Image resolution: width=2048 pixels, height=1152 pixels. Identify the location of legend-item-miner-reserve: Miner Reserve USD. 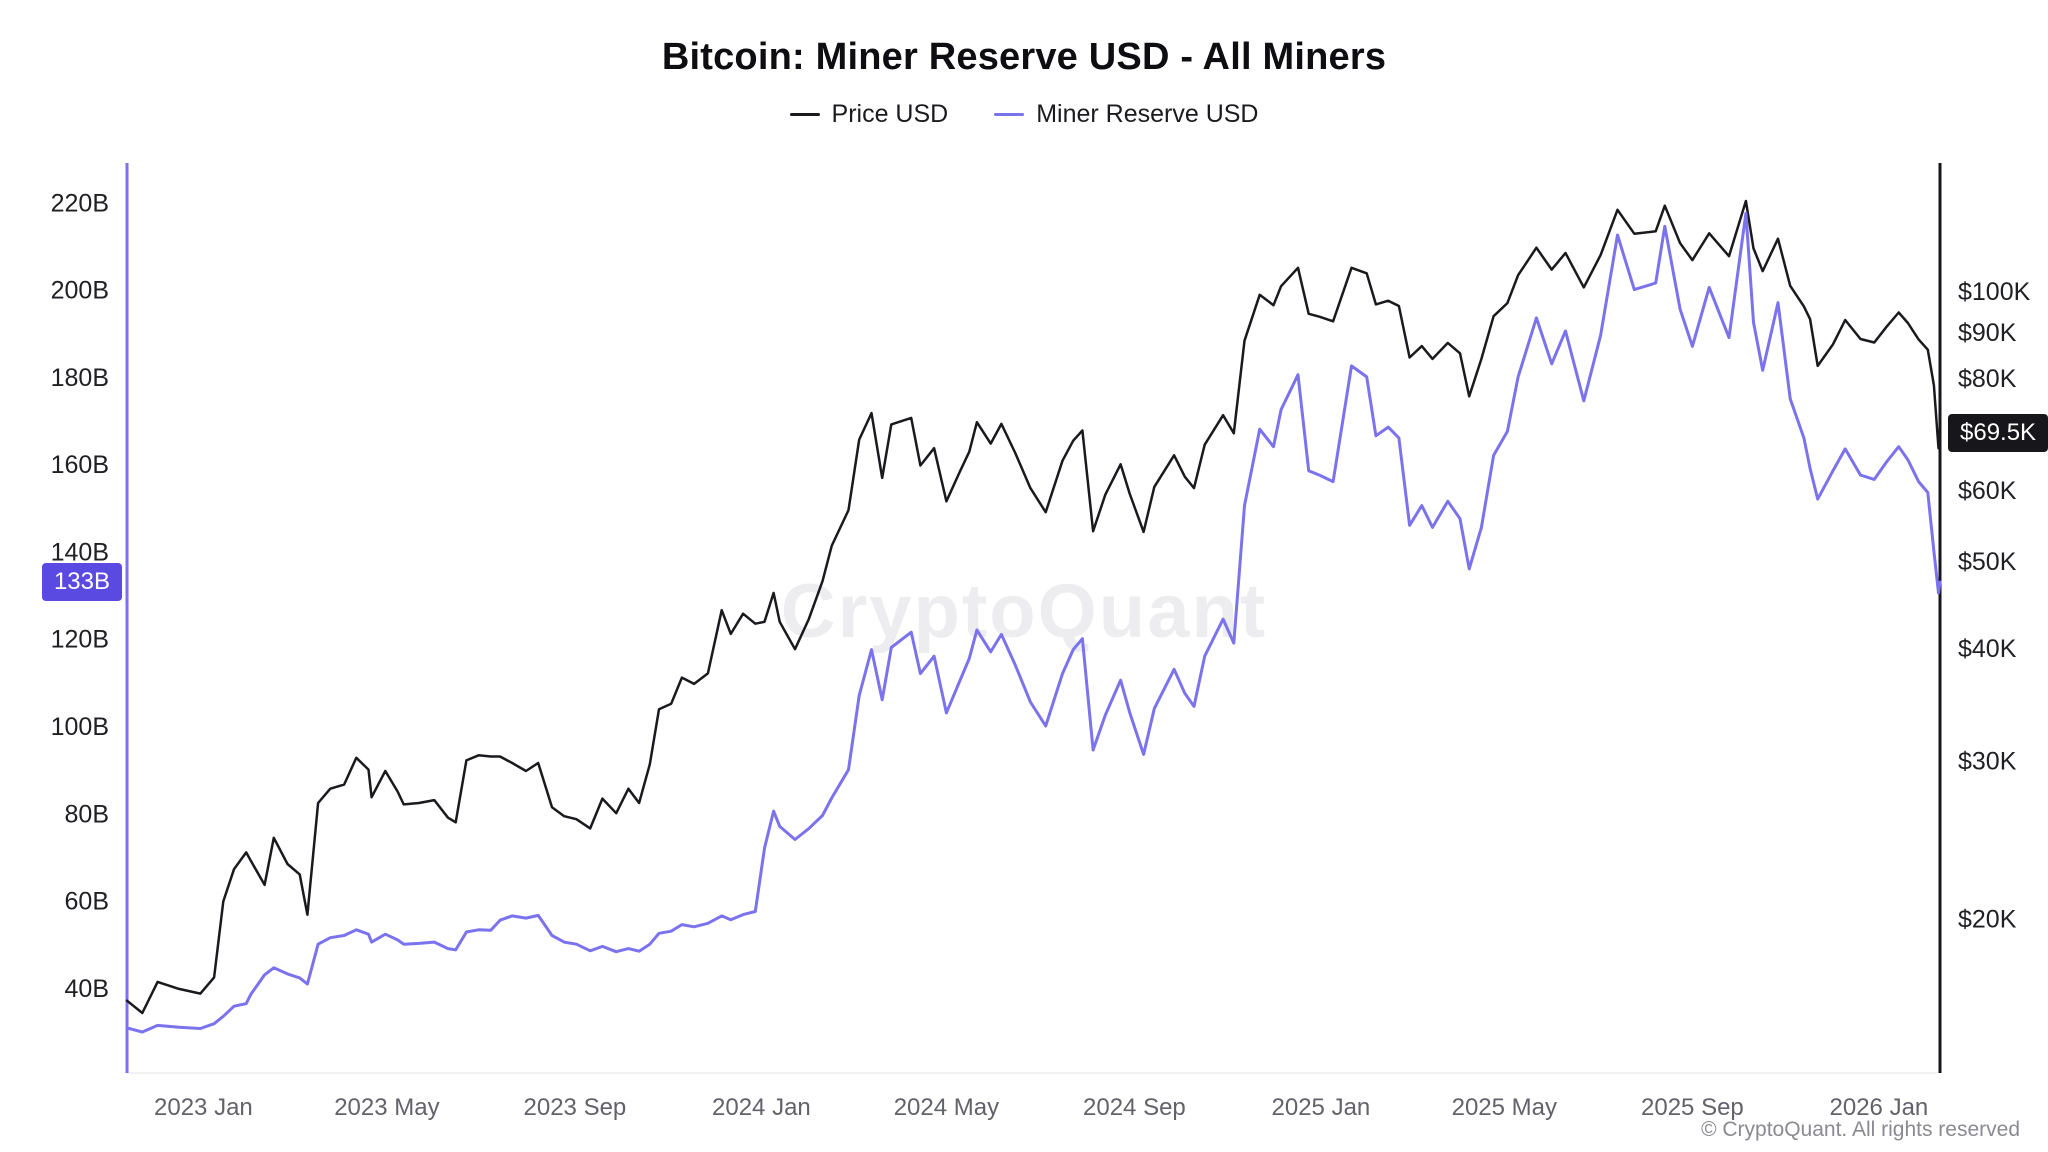
(1126, 114).